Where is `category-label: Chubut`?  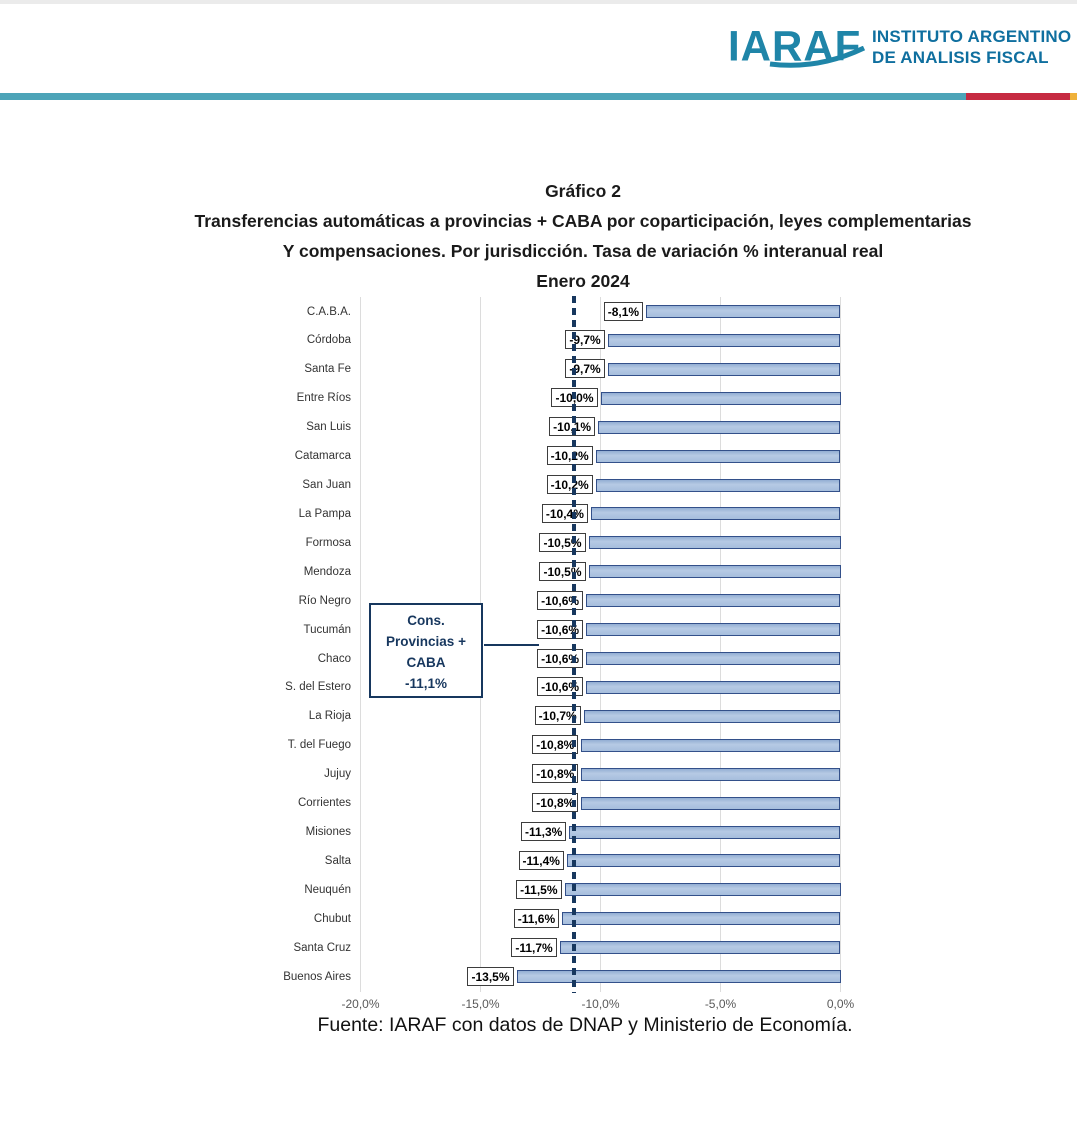
category-label: Chubut is located at coordinates (332, 918).